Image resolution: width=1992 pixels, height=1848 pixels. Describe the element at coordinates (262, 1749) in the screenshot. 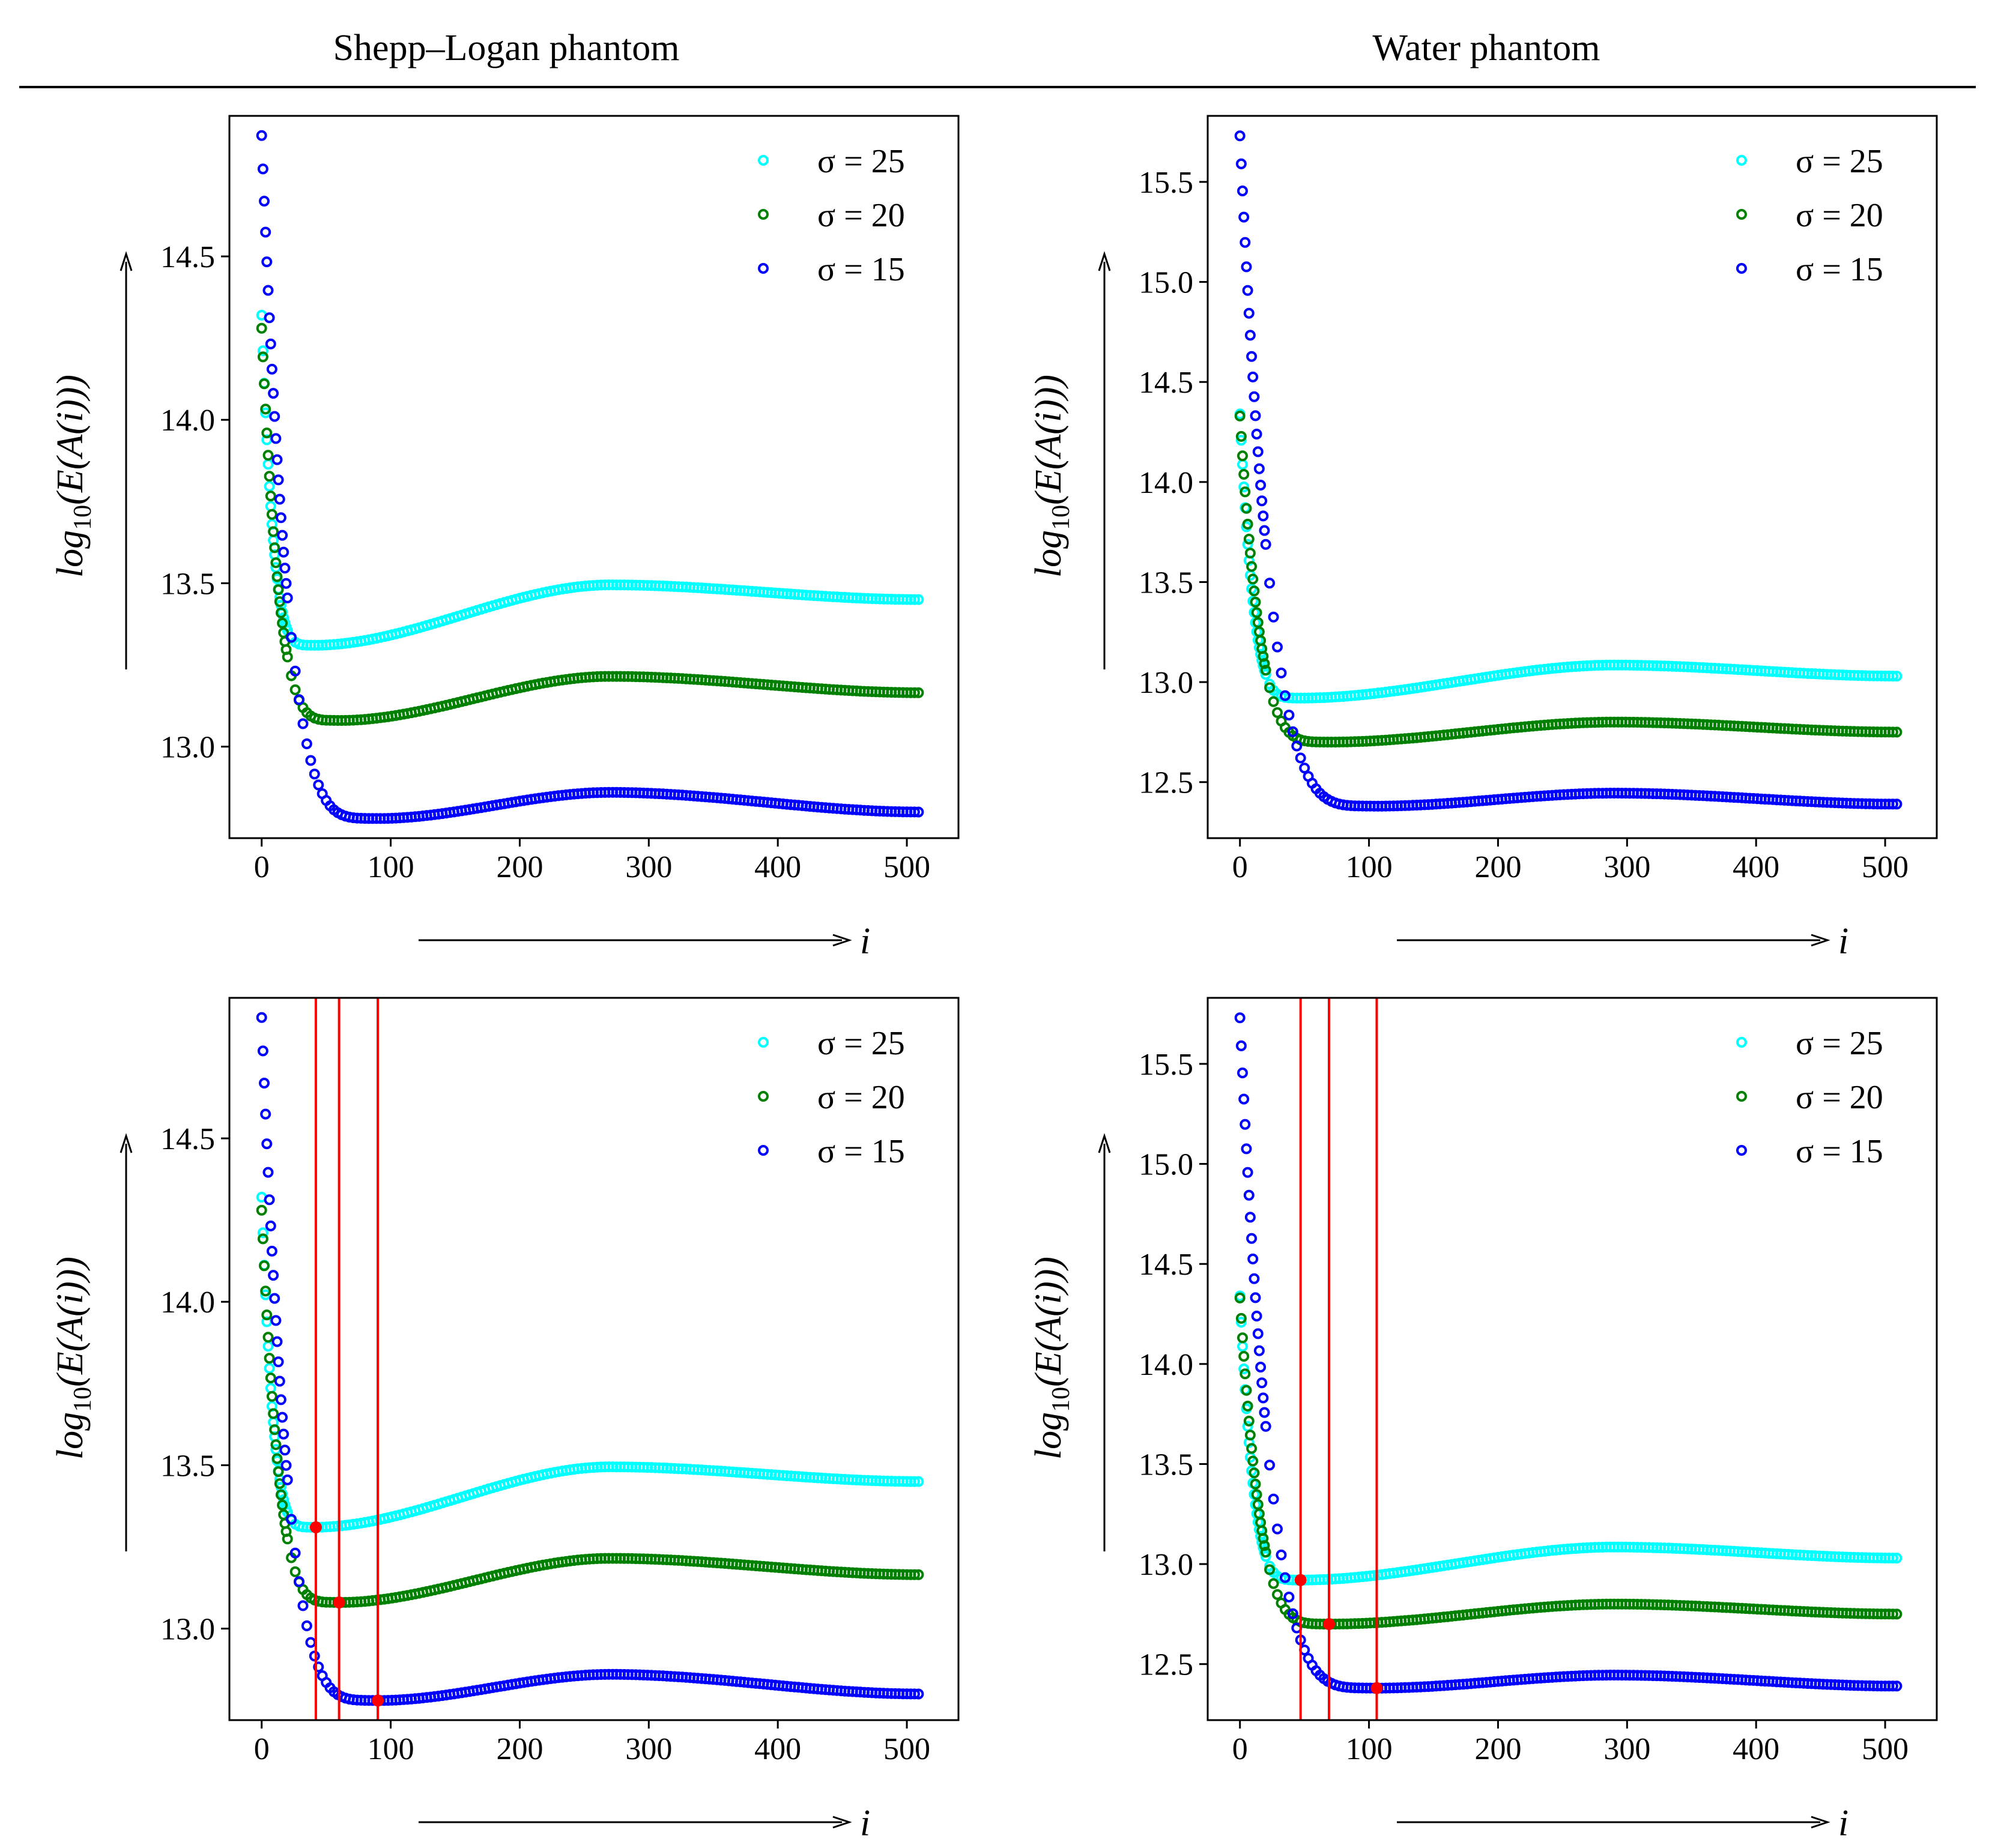

I see `x-tick-label: 0` at that location.